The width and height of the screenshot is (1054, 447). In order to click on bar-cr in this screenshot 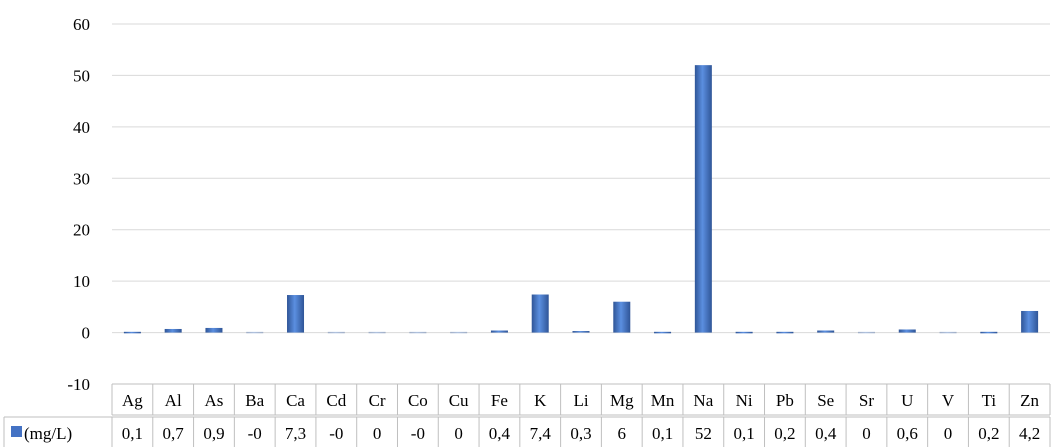, I will do `click(377, 332)`.